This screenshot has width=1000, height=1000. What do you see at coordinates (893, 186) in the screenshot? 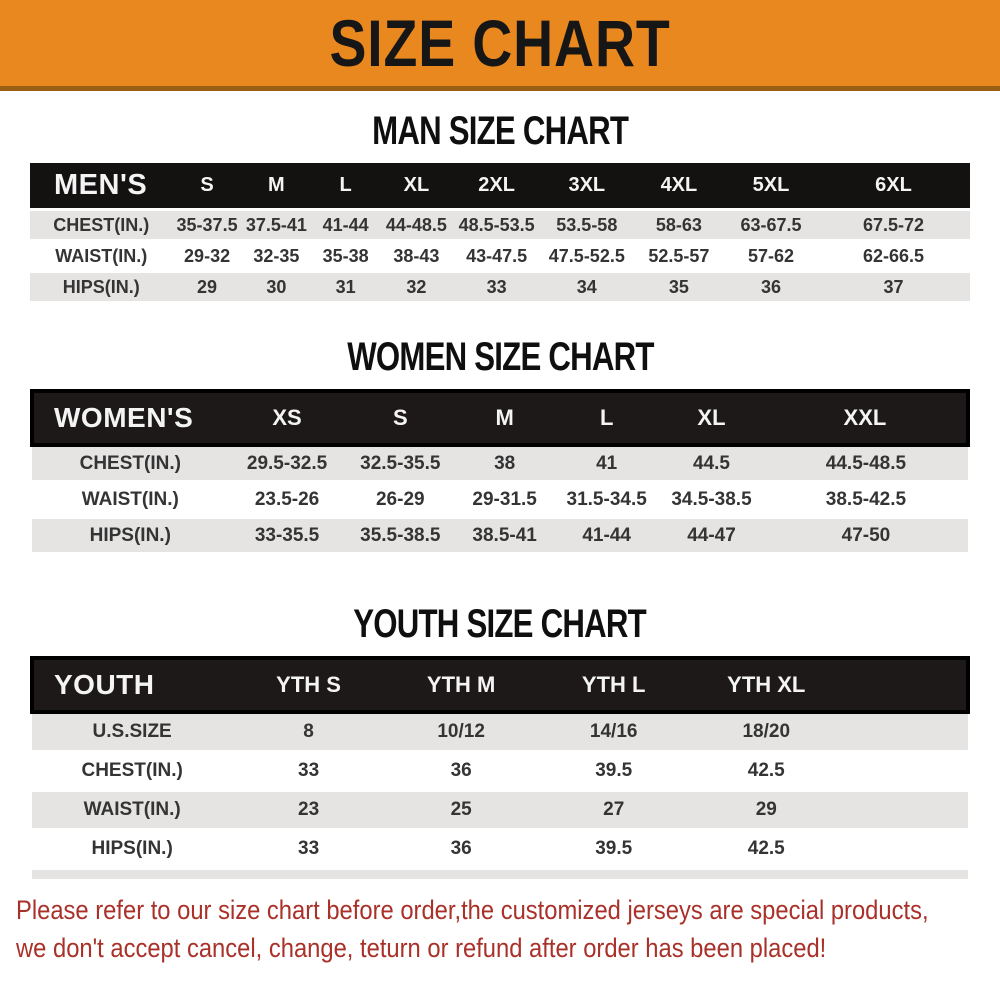
I see `size-header-cell: 6XL` at bounding box center [893, 186].